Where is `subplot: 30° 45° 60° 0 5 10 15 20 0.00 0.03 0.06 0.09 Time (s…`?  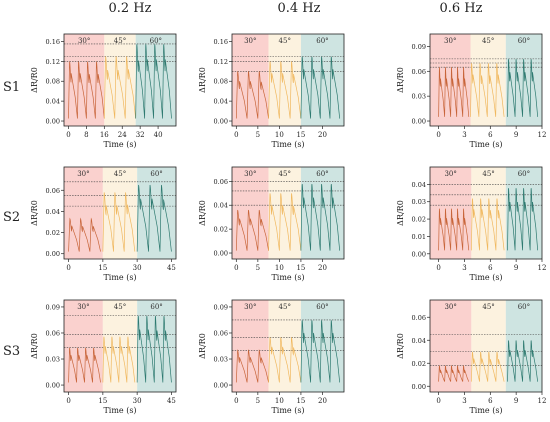
subplot: 30° 45° 60° 0 5 10 15 20 0.00 0.03 0.06 0.09 Time (s… is located at coordinates (271, 357).